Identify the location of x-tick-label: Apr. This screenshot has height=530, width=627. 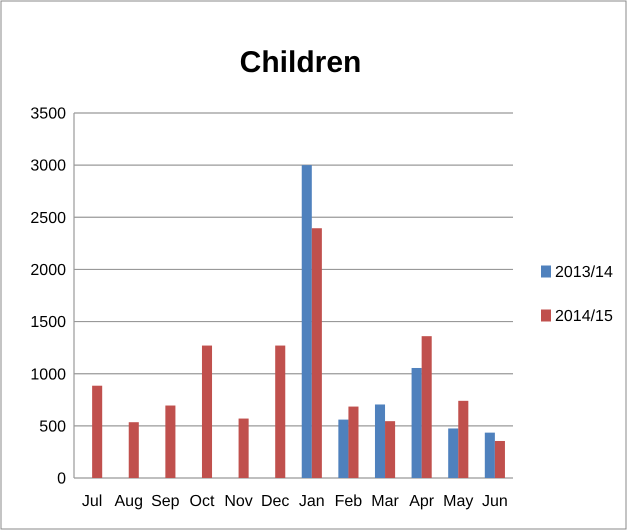
(422, 501).